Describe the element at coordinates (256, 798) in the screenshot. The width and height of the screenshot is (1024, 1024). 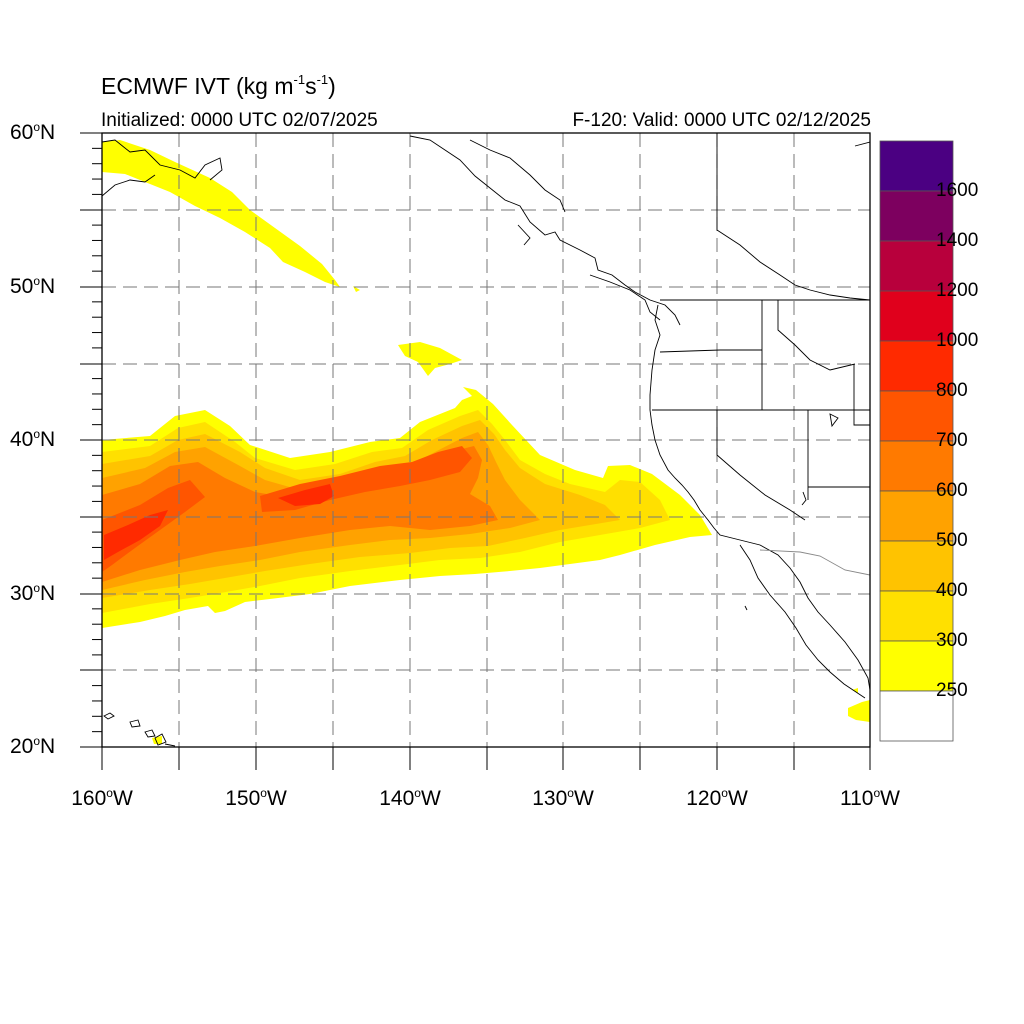
I see `lon-label-150w: 150oW` at that location.